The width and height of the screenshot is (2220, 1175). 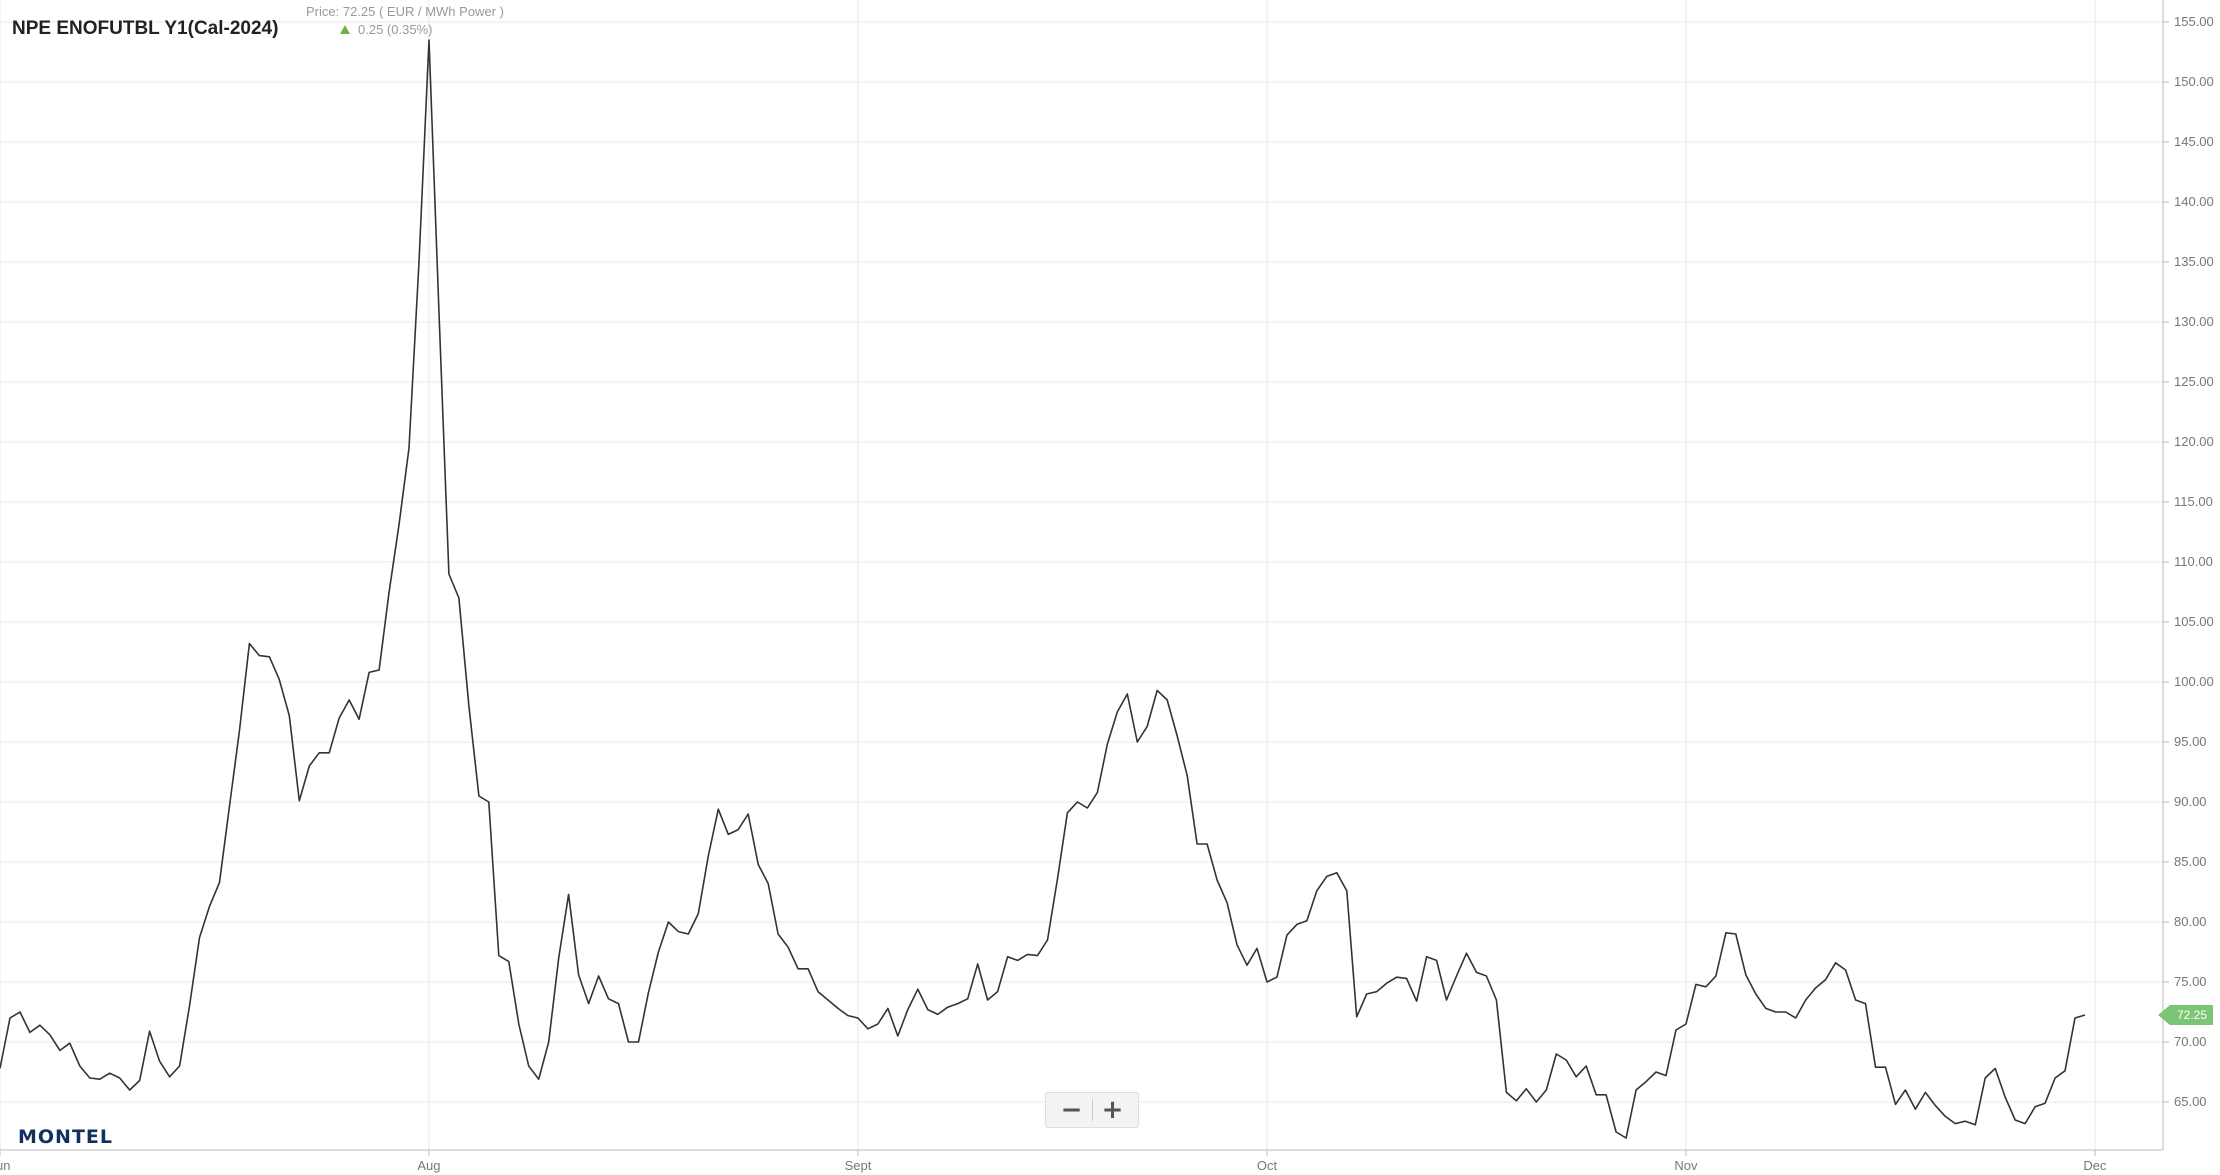 What do you see at coordinates (2194, 621) in the screenshot?
I see `y-tick-label: 105.00` at bounding box center [2194, 621].